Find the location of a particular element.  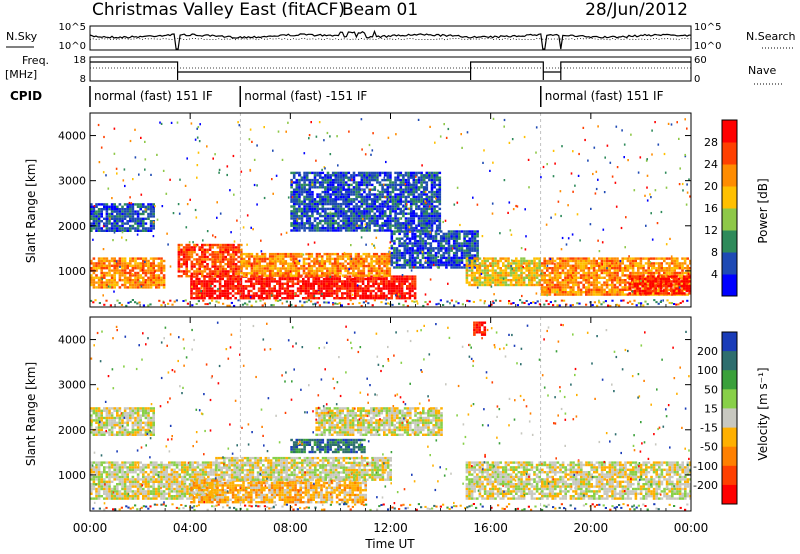

time-tick-6: 00:00 is located at coordinates (691, 528).